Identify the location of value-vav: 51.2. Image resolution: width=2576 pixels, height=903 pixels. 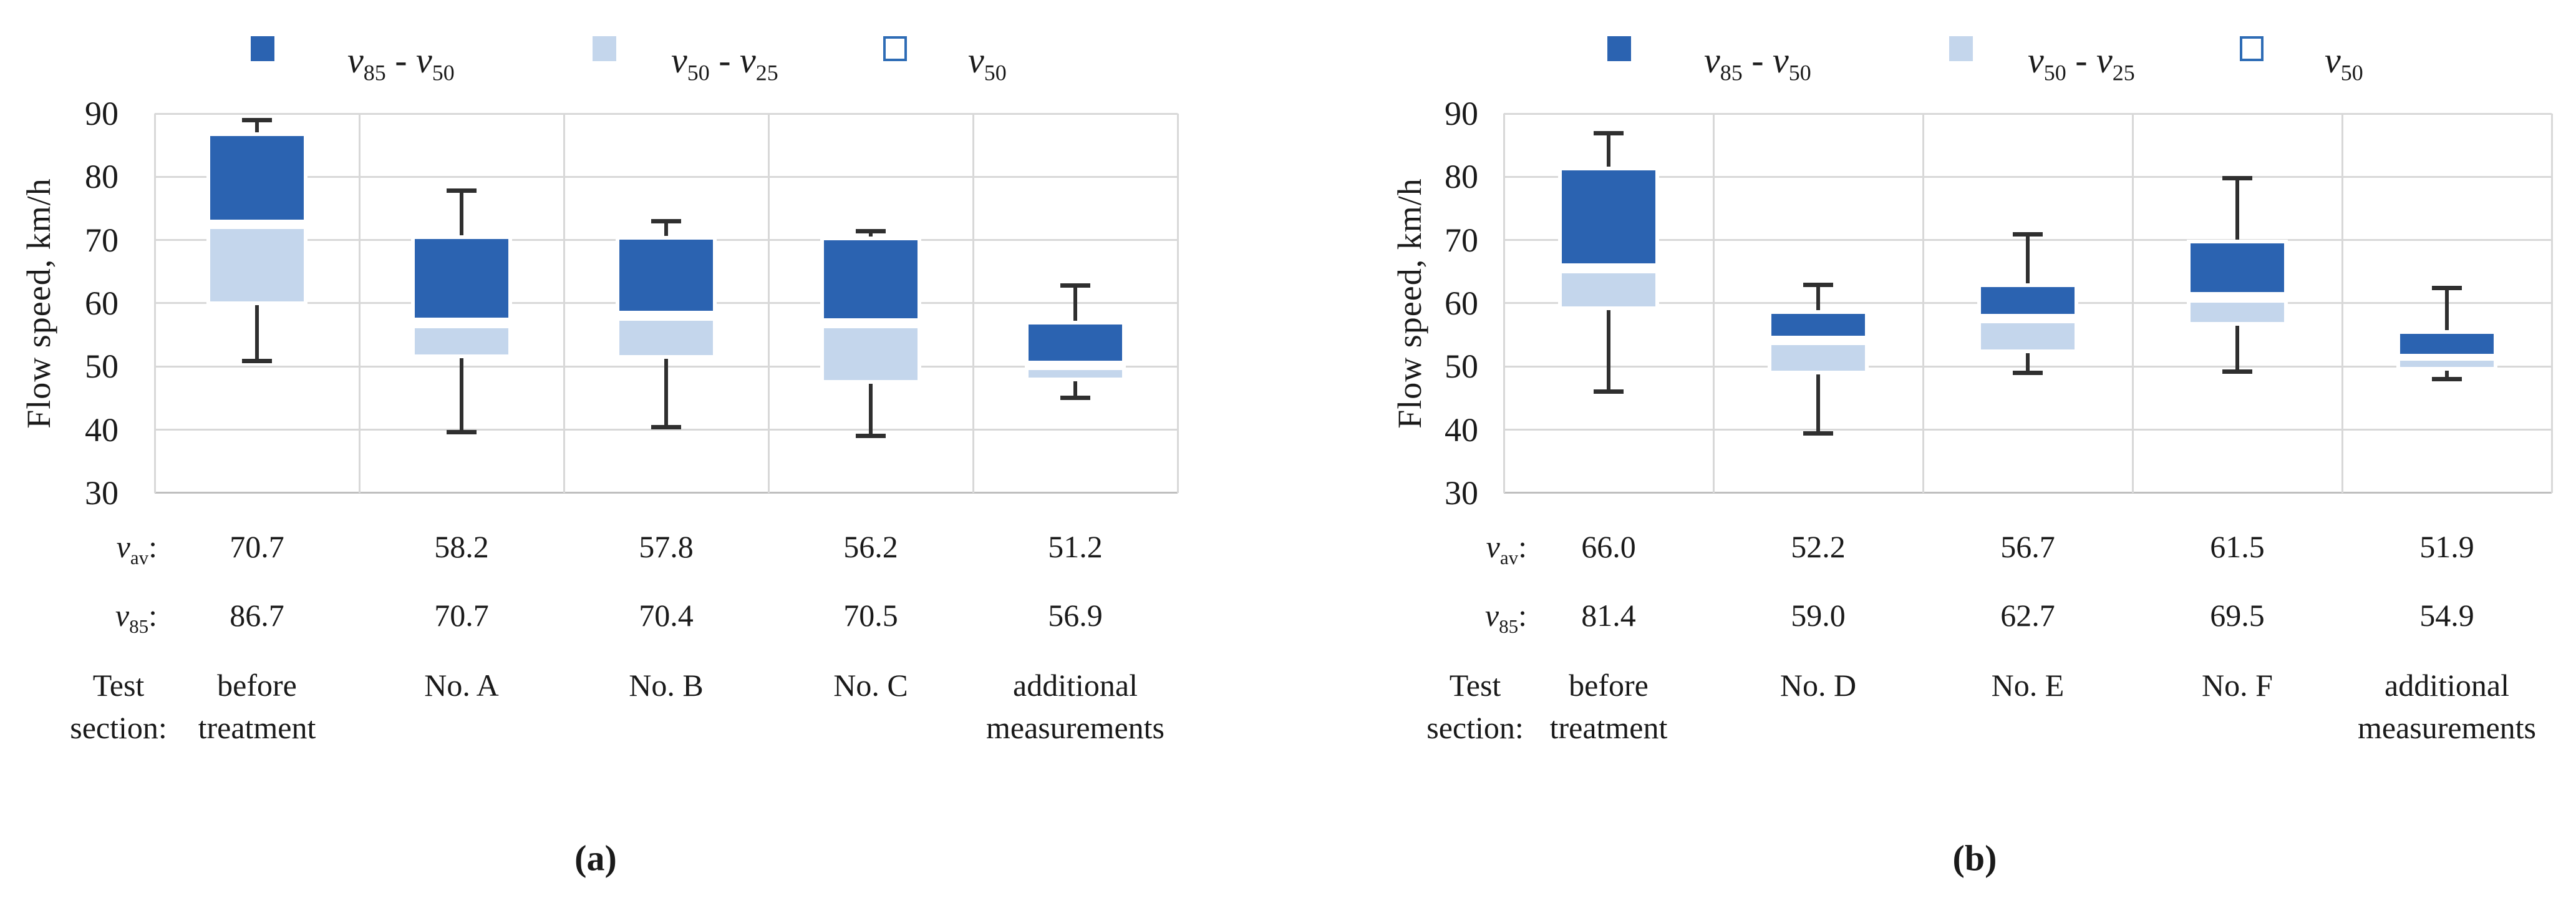
(1075, 546).